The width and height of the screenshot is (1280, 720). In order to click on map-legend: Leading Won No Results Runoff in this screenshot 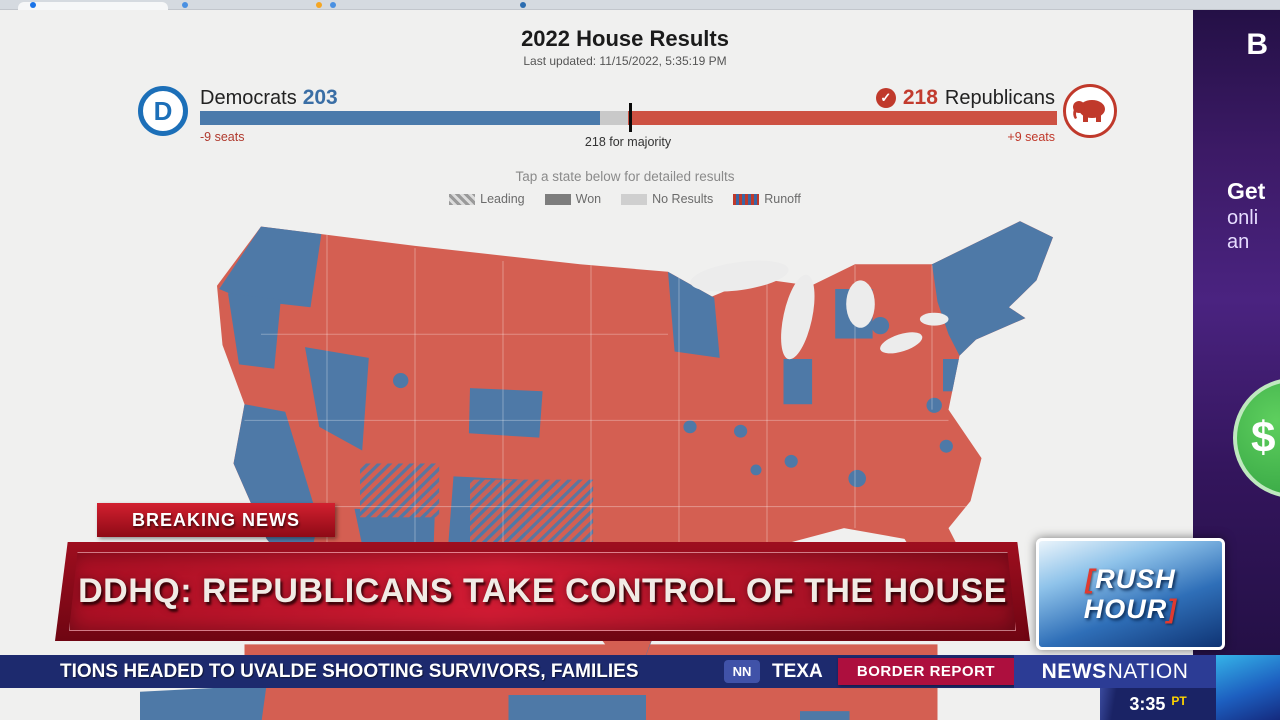, I will do `click(625, 199)`.